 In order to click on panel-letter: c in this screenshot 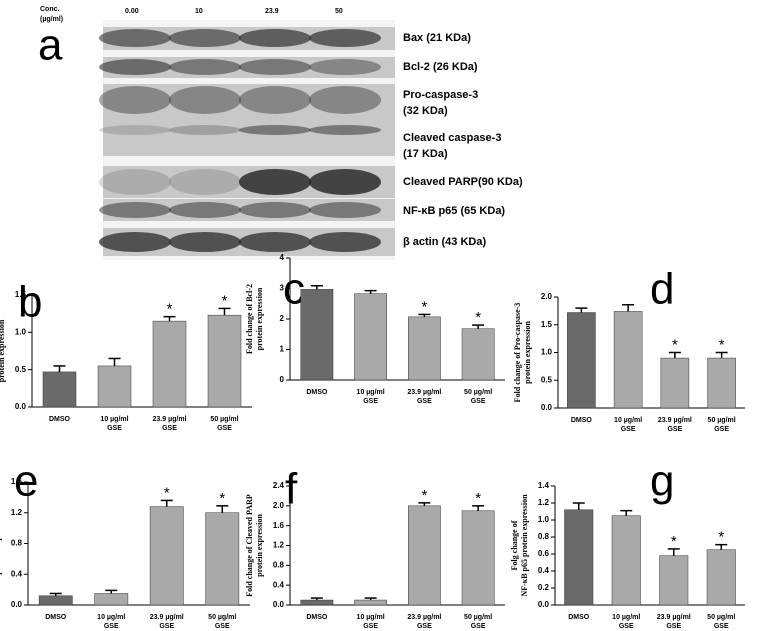, I will do `click(294, 289)`.